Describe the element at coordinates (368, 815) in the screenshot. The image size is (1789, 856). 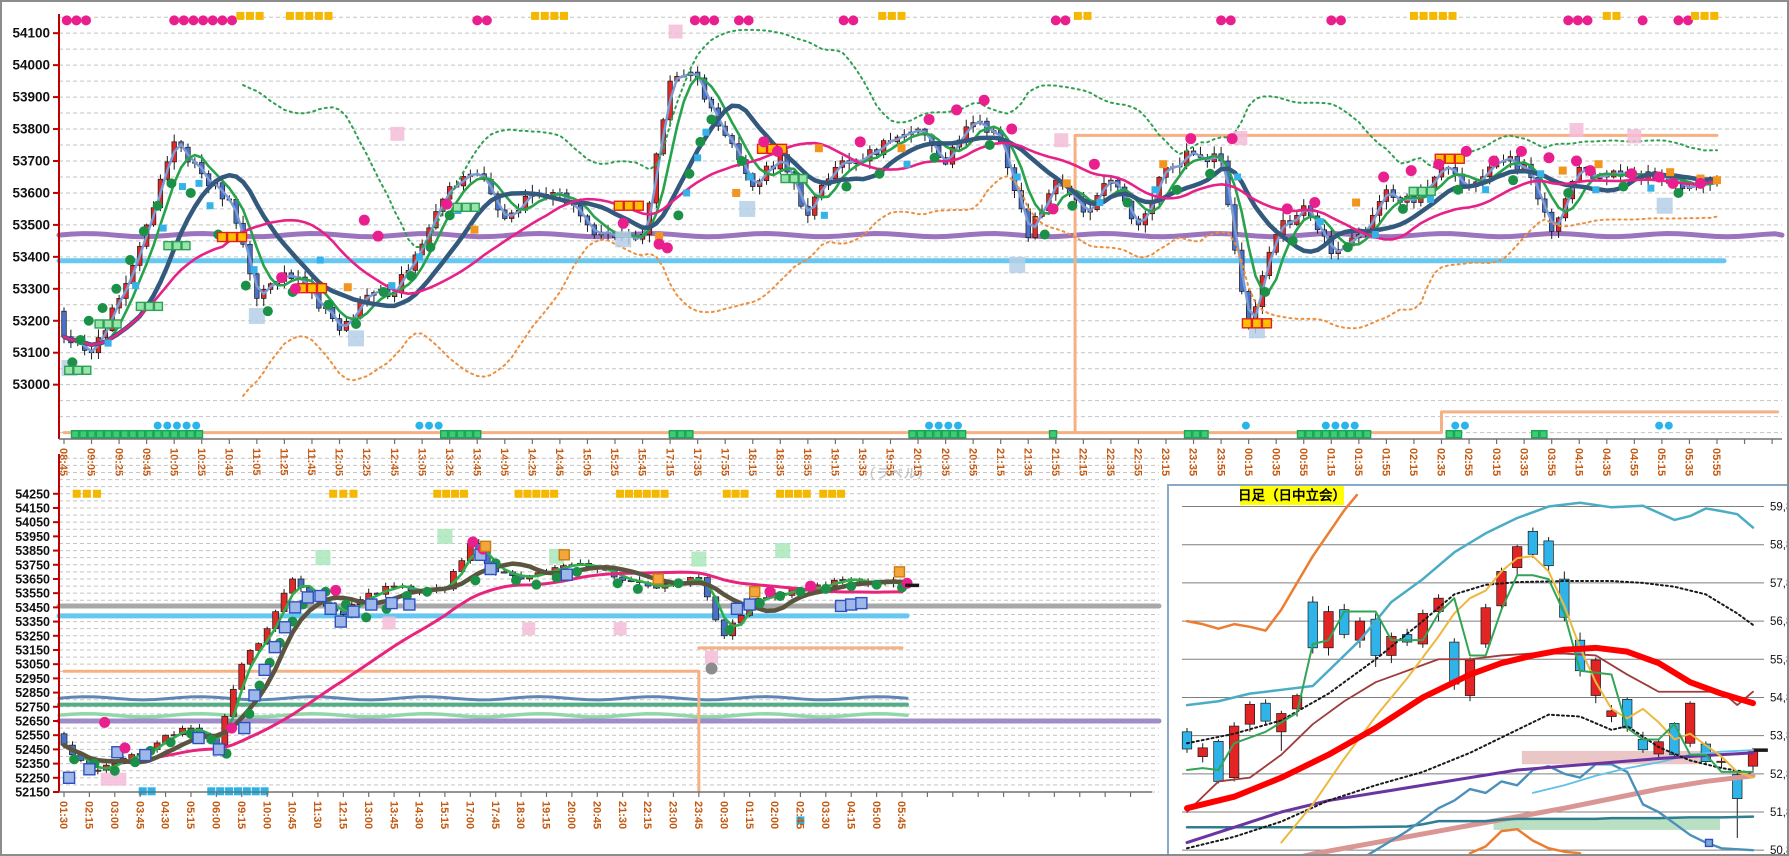
I see `svg-text: 13:00` at that location.